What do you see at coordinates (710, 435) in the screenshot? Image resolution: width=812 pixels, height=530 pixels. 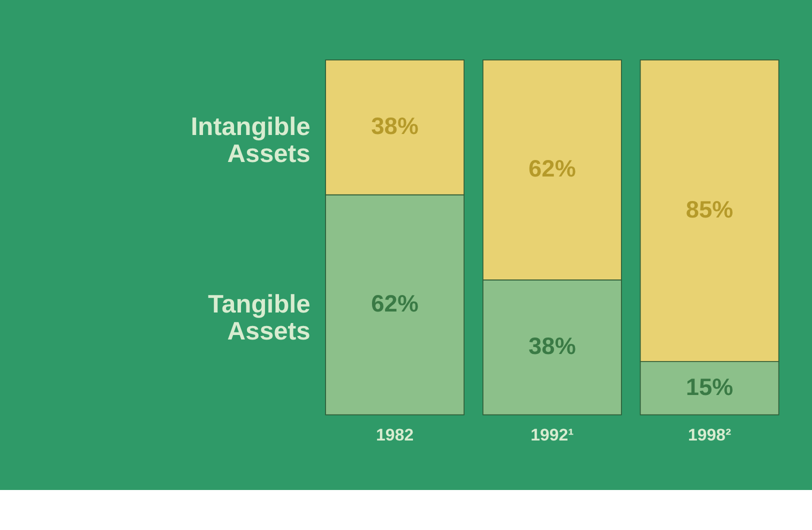 I see `x-tick-label: 1998²` at bounding box center [710, 435].